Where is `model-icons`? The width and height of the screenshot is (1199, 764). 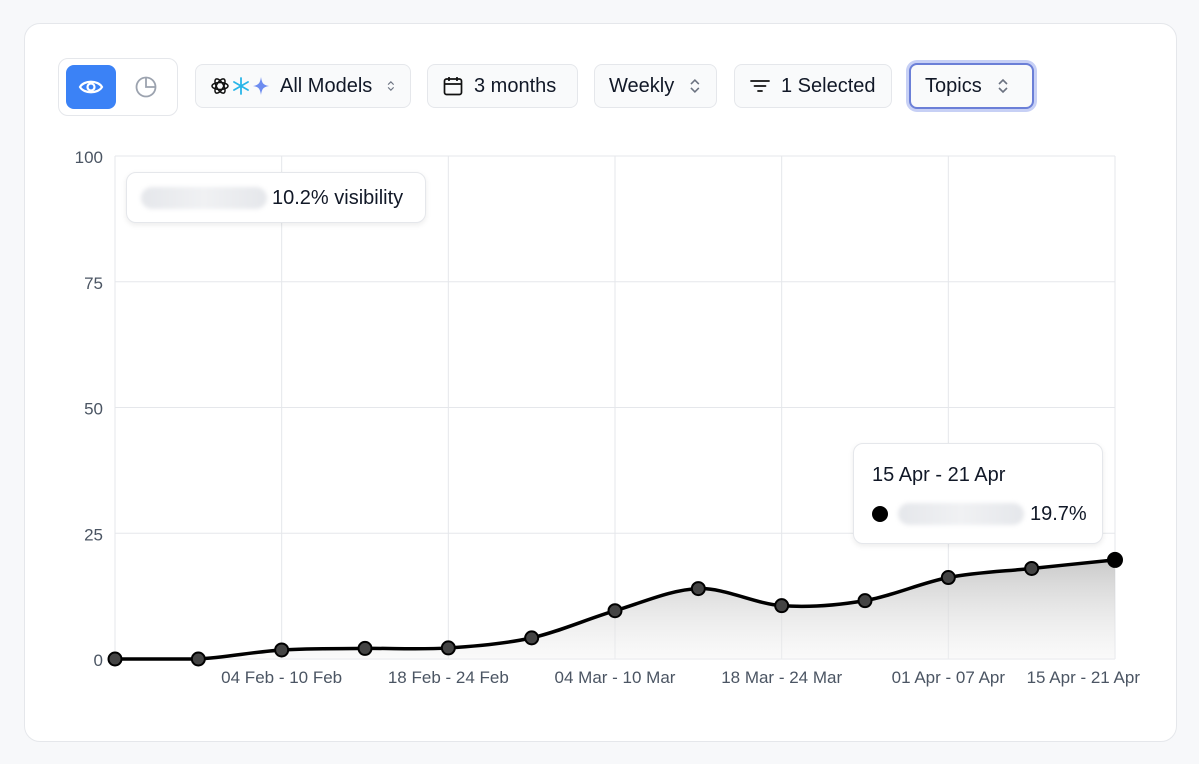 model-icons is located at coordinates (240, 86).